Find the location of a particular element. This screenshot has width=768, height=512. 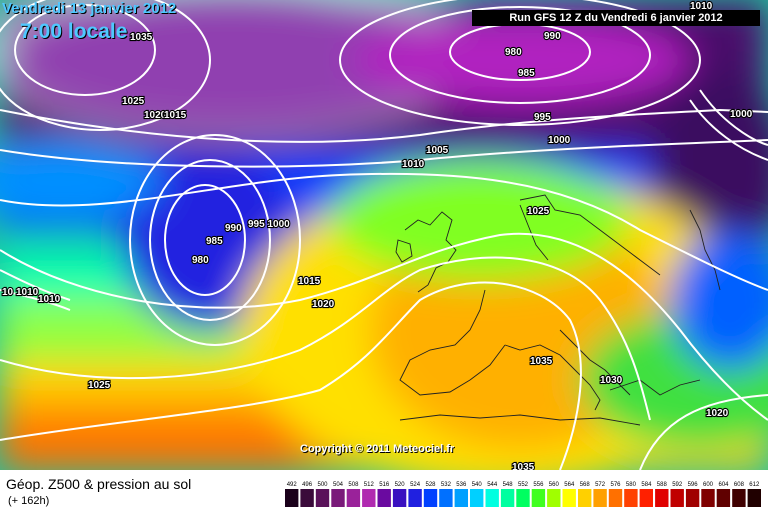

legend-label: 584 is located at coordinates (646, 485).